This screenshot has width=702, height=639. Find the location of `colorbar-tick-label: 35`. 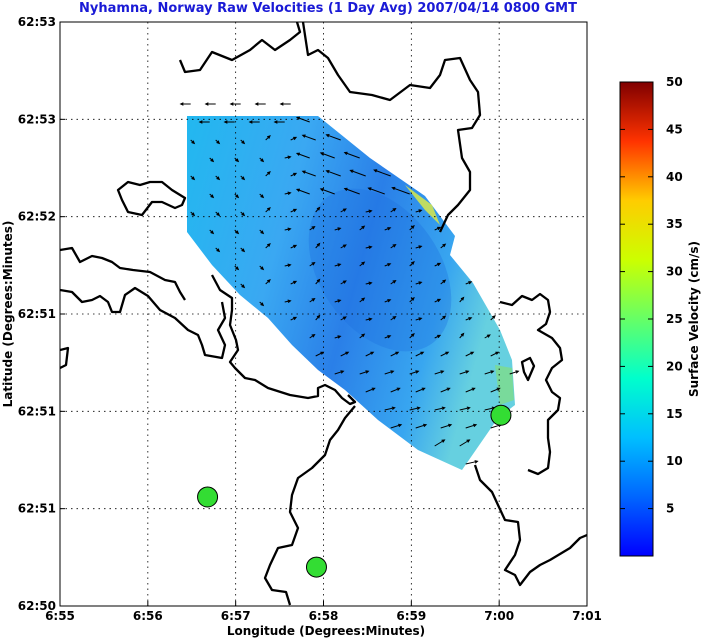

colorbar-tick-label: 35 is located at coordinates (674, 224).